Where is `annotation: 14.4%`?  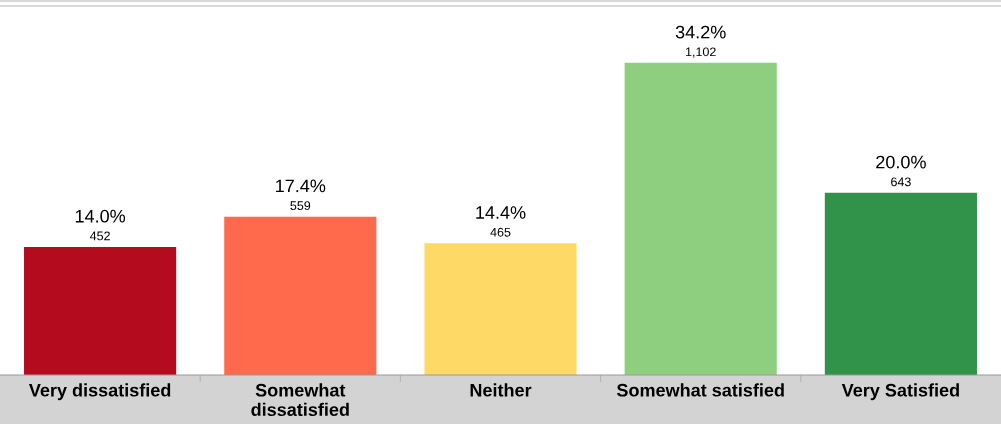 annotation: 14.4% is located at coordinates (501, 212).